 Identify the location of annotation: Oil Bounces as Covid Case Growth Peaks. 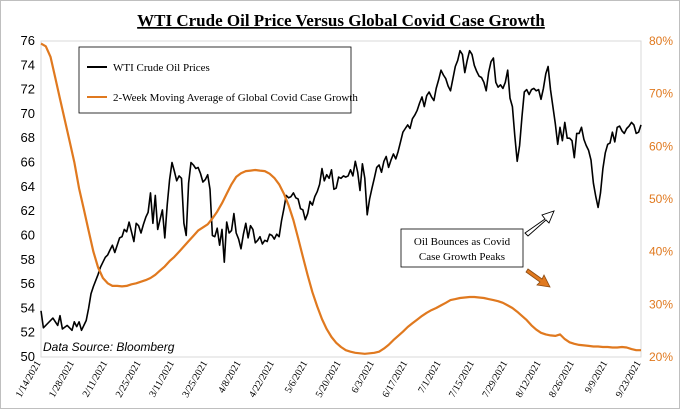
(477, 249).